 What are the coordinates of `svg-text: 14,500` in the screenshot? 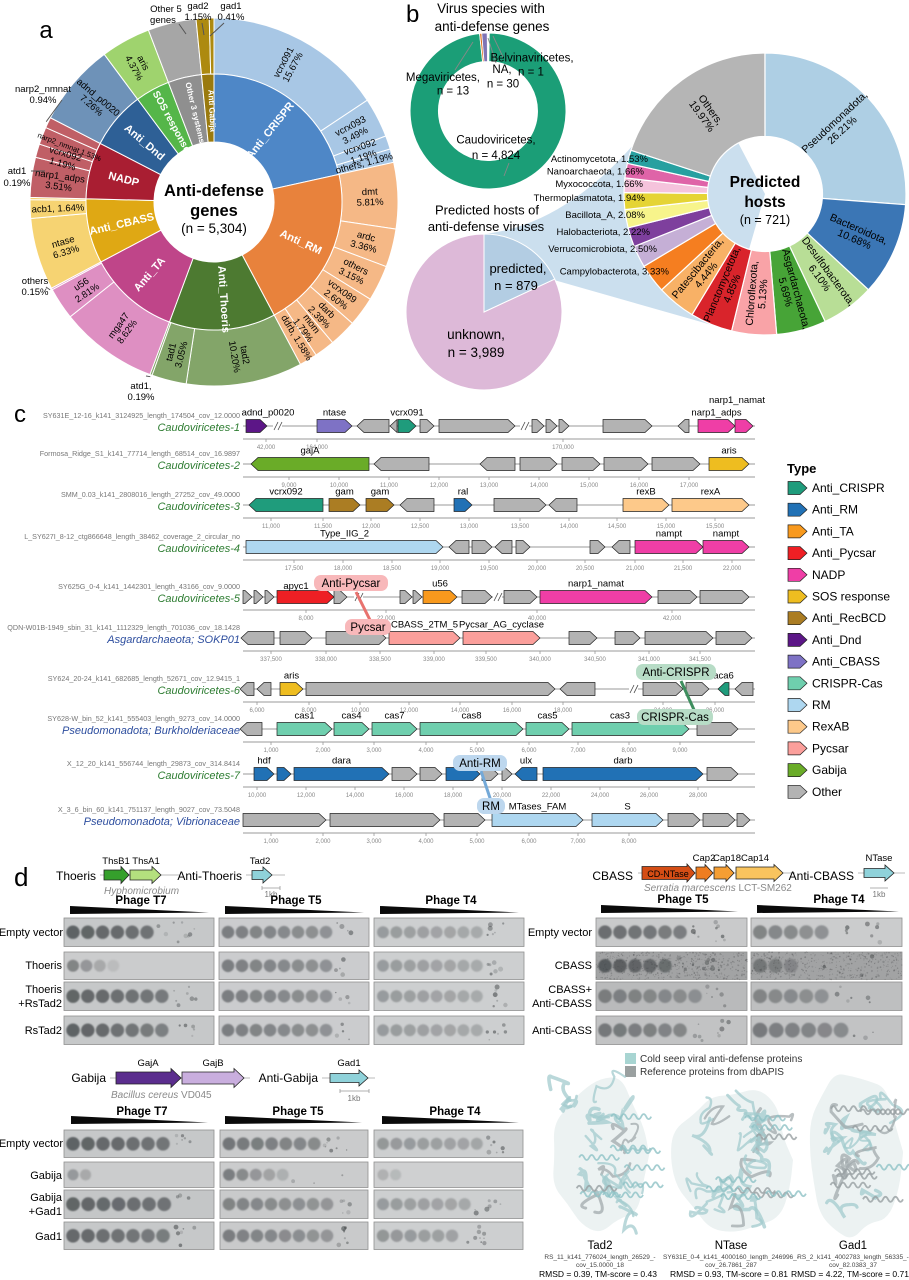 It's located at (617, 527).